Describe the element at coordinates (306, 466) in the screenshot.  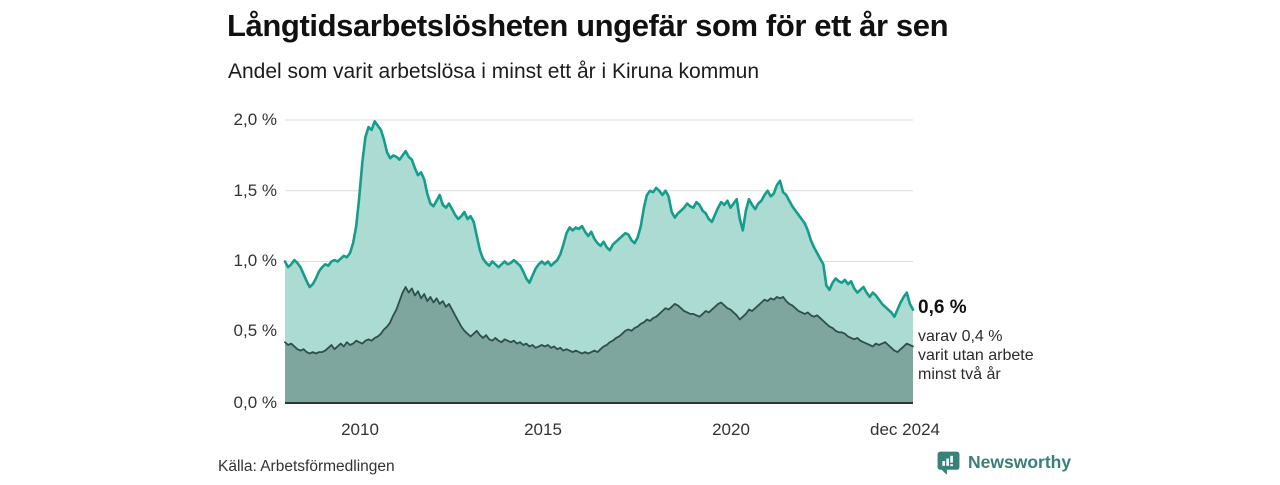
I see `source-text: Källa: Arbetsförmedlingen` at that location.